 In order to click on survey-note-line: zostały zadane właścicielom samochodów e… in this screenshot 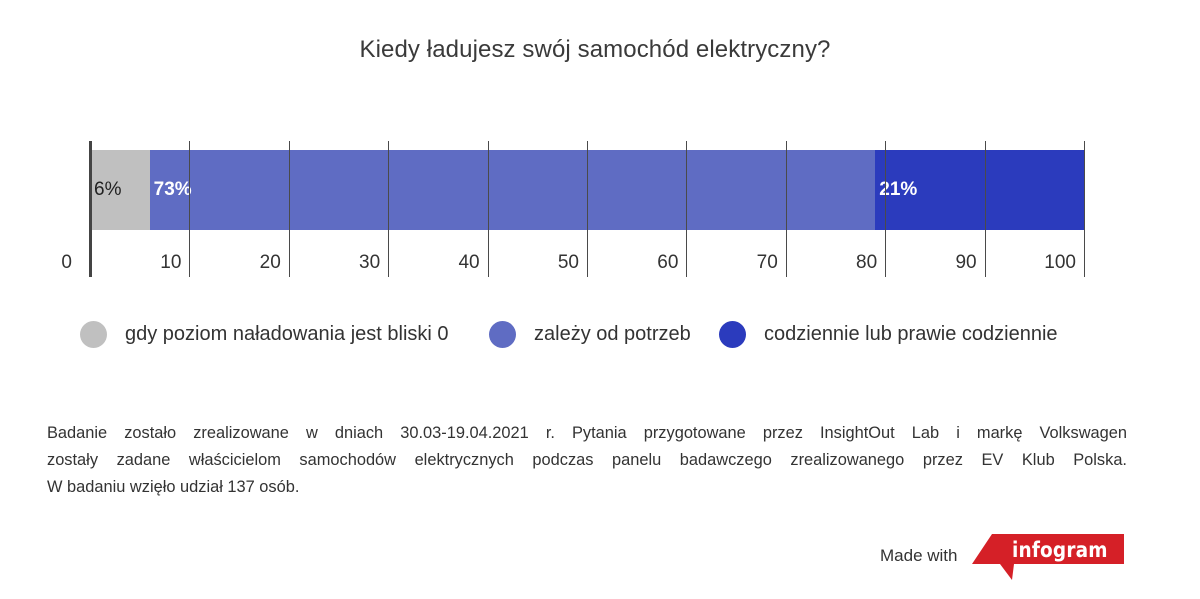, I will do `click(587, 460)`.